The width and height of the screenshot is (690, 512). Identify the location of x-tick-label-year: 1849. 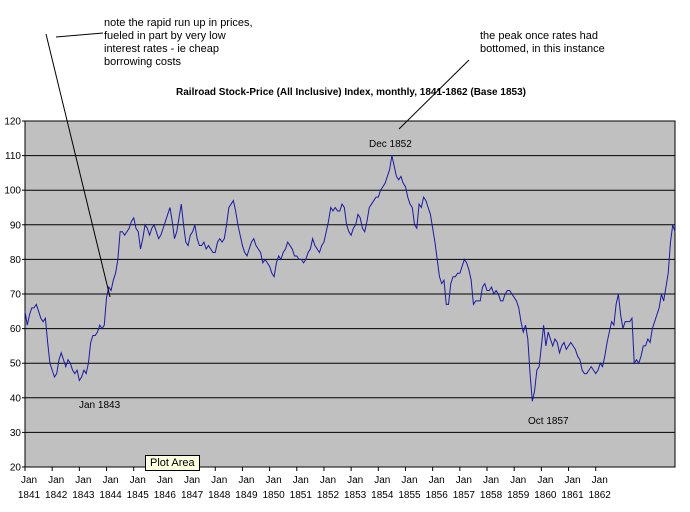
(246, 495).